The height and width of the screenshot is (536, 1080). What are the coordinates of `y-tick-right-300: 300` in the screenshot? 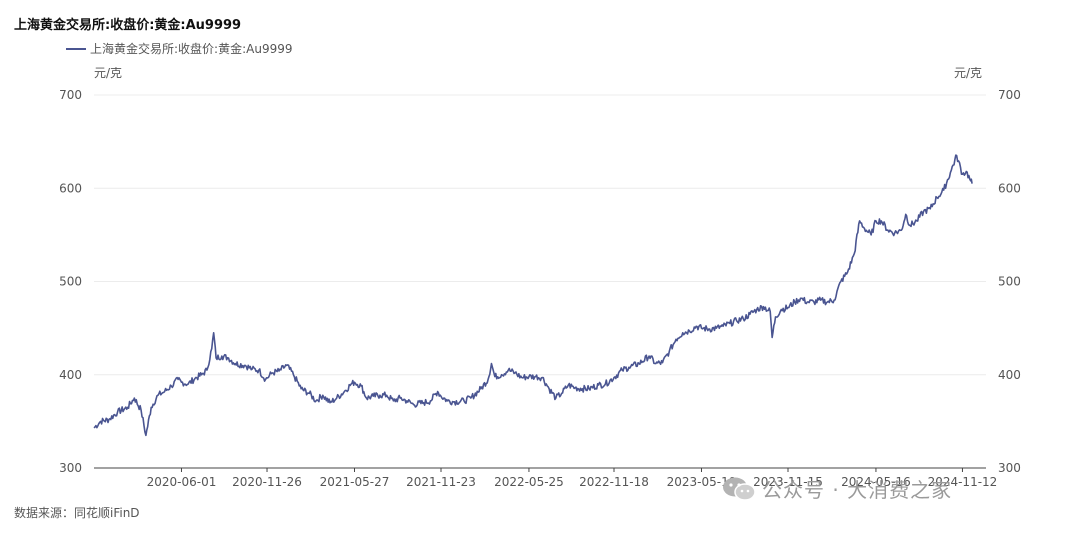 It's located at (1009, 468).